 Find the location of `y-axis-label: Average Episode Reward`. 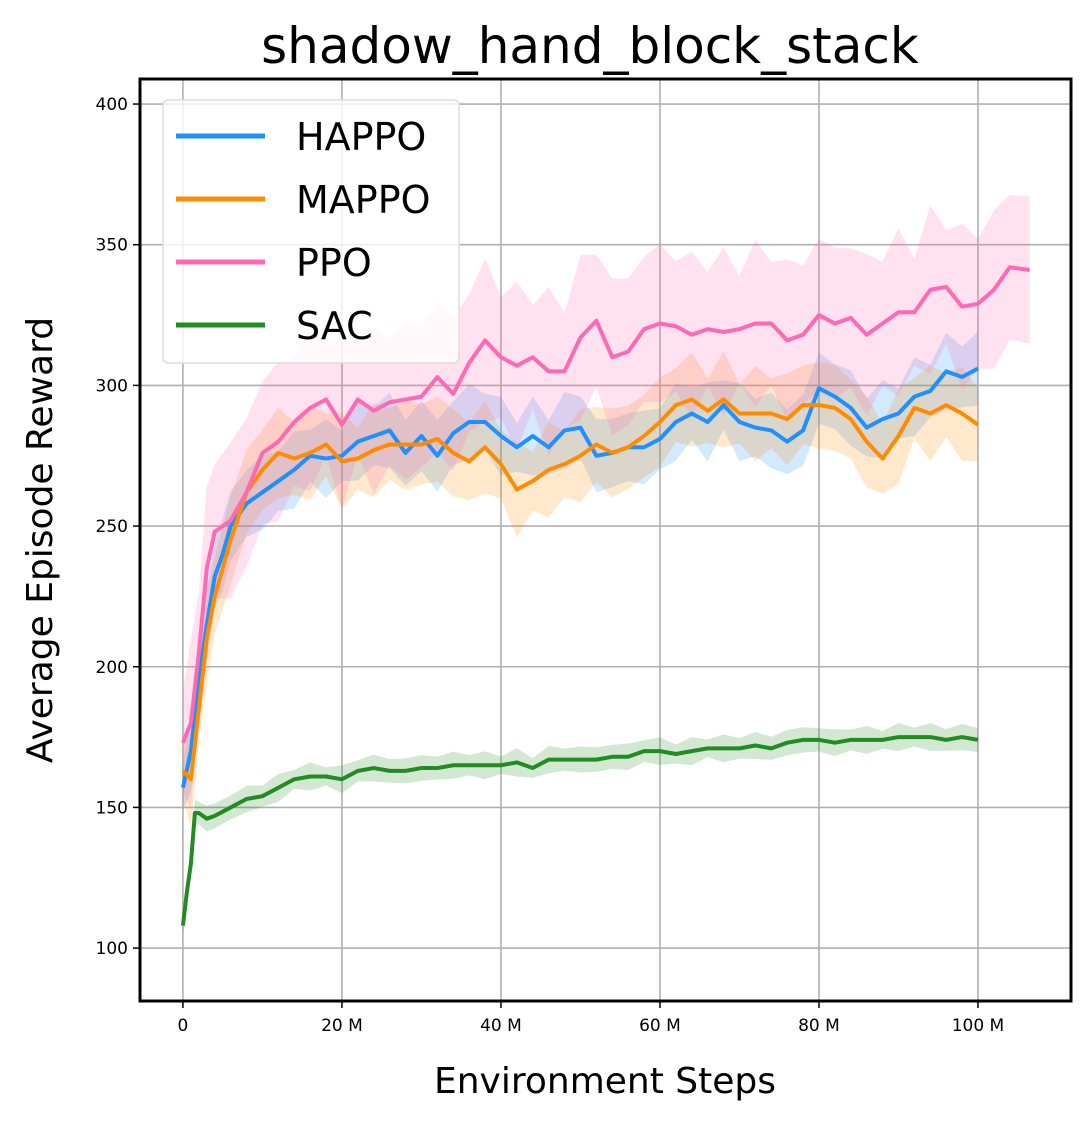

y-axis-label: Average Episode Reward is located at coordinates (40, 540).